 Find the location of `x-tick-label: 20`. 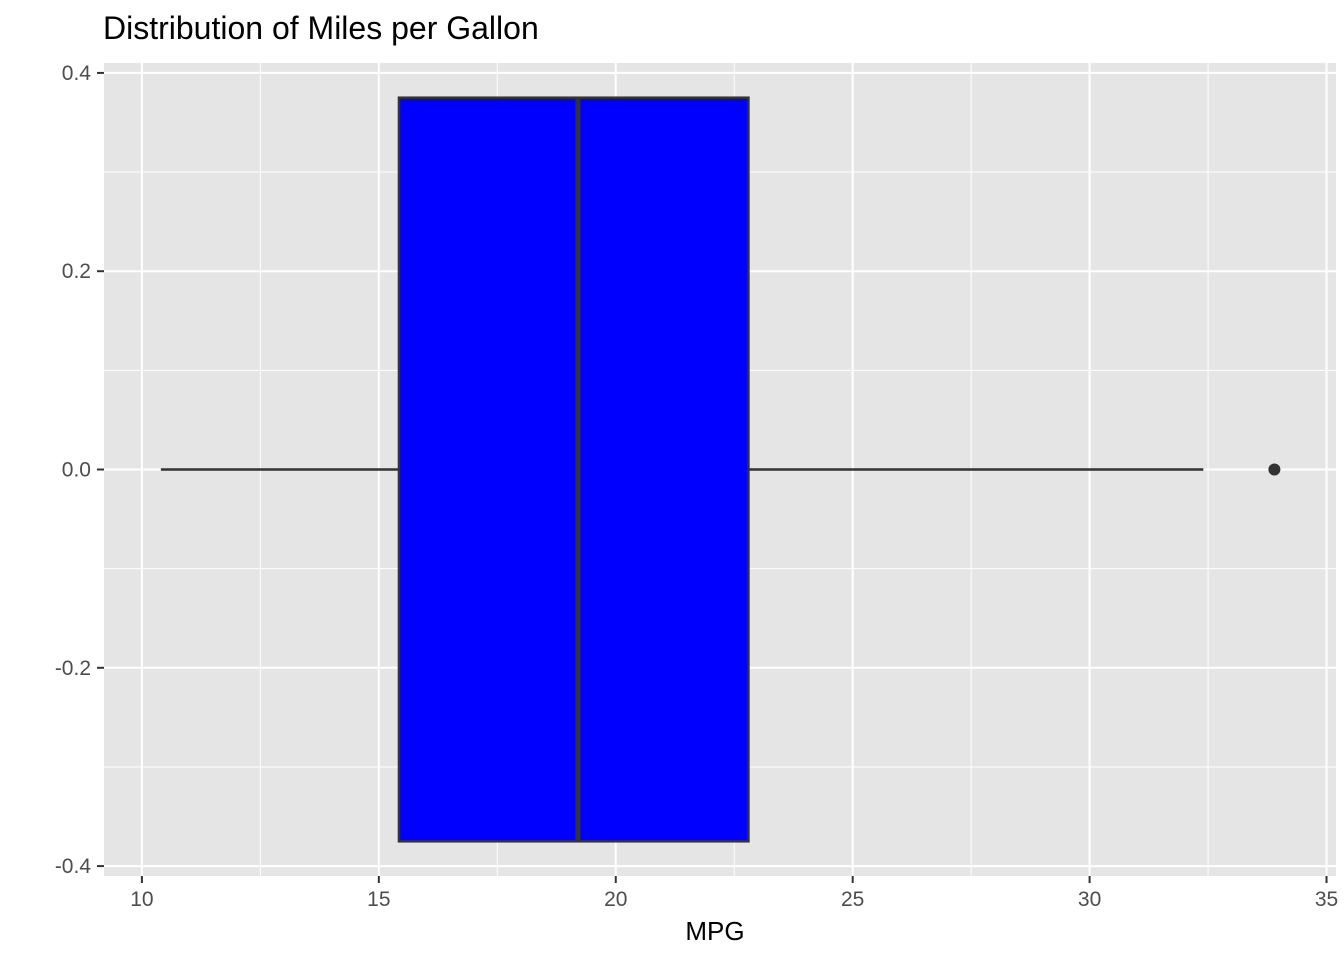

x-tick-label: 20 is located at coordinates (615, 899).